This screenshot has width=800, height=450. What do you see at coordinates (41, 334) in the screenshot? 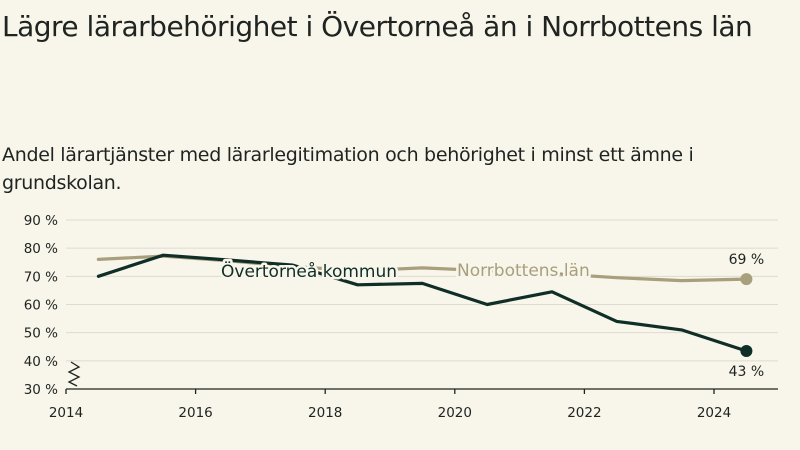
I see `y-tick-label: 50 %` at bounding box center [41, 334].